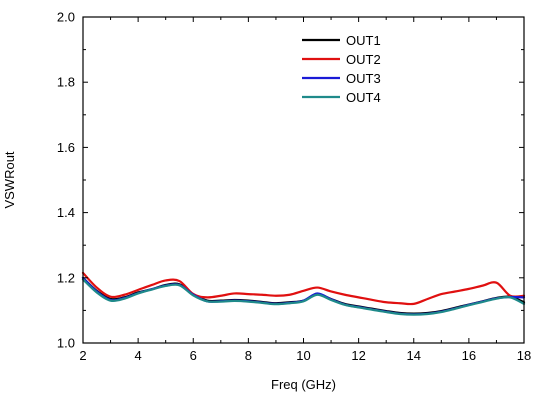  I want to click on x-tick-label: 16, so click(469, 355).